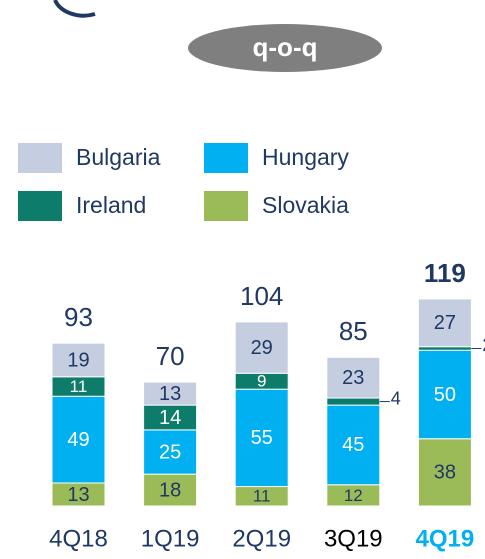 Image resolution: width=485 pixels, height=559 pixels. Describe the element at coordinates (353, 495) in the screenshot. I see `segment-label: 12` at that location.